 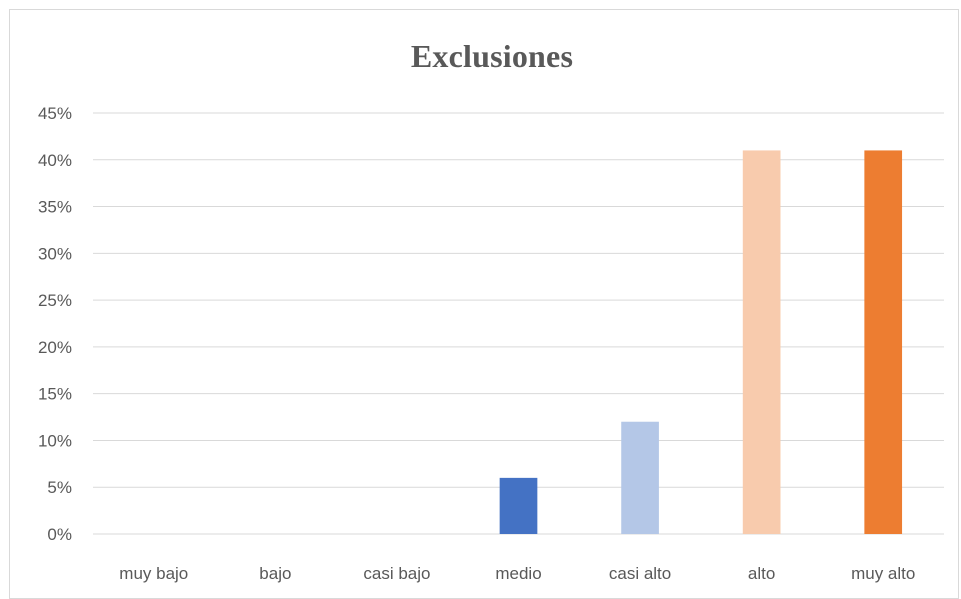 I want to click on x-tick-label: muy alto, so click(x=883, y=573).